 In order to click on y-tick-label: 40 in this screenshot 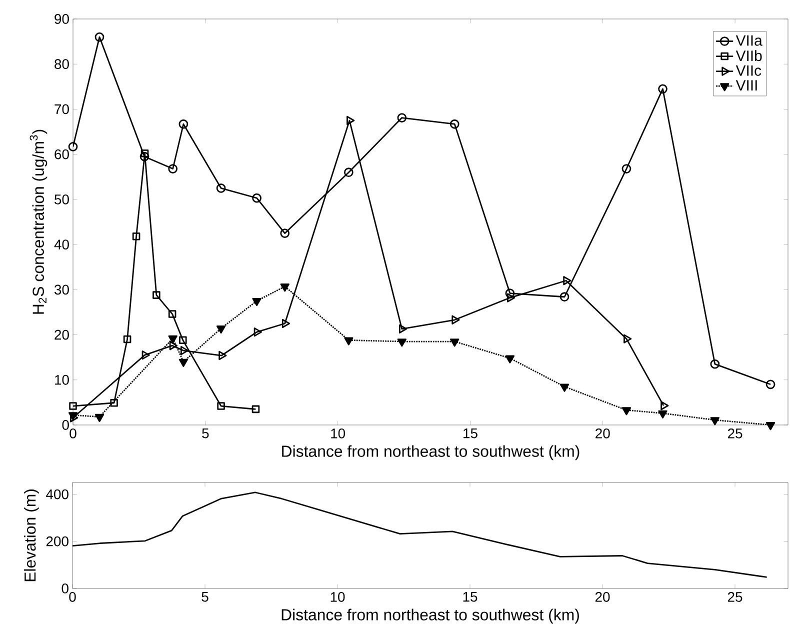, I will do `click(61, 245)`.